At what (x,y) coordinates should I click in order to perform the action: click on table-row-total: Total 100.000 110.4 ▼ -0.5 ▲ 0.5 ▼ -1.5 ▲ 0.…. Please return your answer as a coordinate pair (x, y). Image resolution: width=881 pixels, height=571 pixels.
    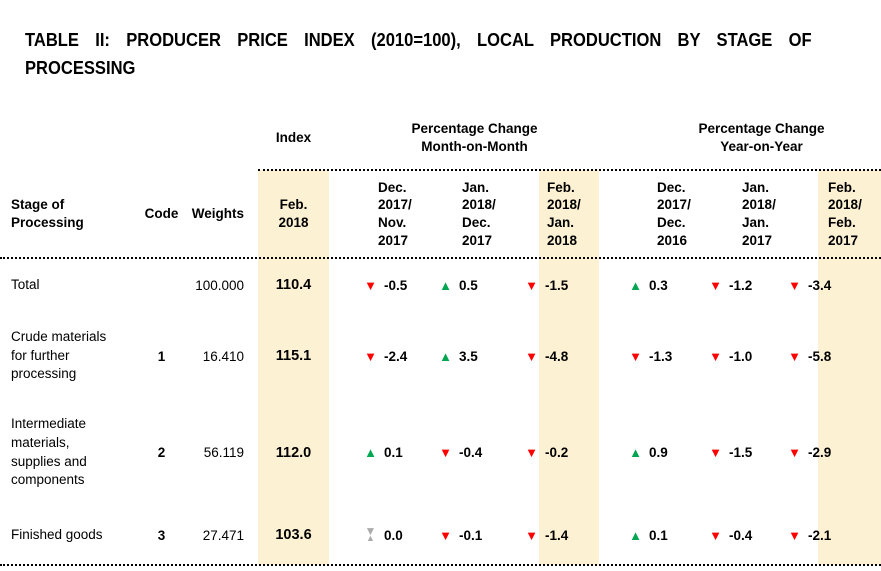
    Looking at the image, I should click on (440, 285).